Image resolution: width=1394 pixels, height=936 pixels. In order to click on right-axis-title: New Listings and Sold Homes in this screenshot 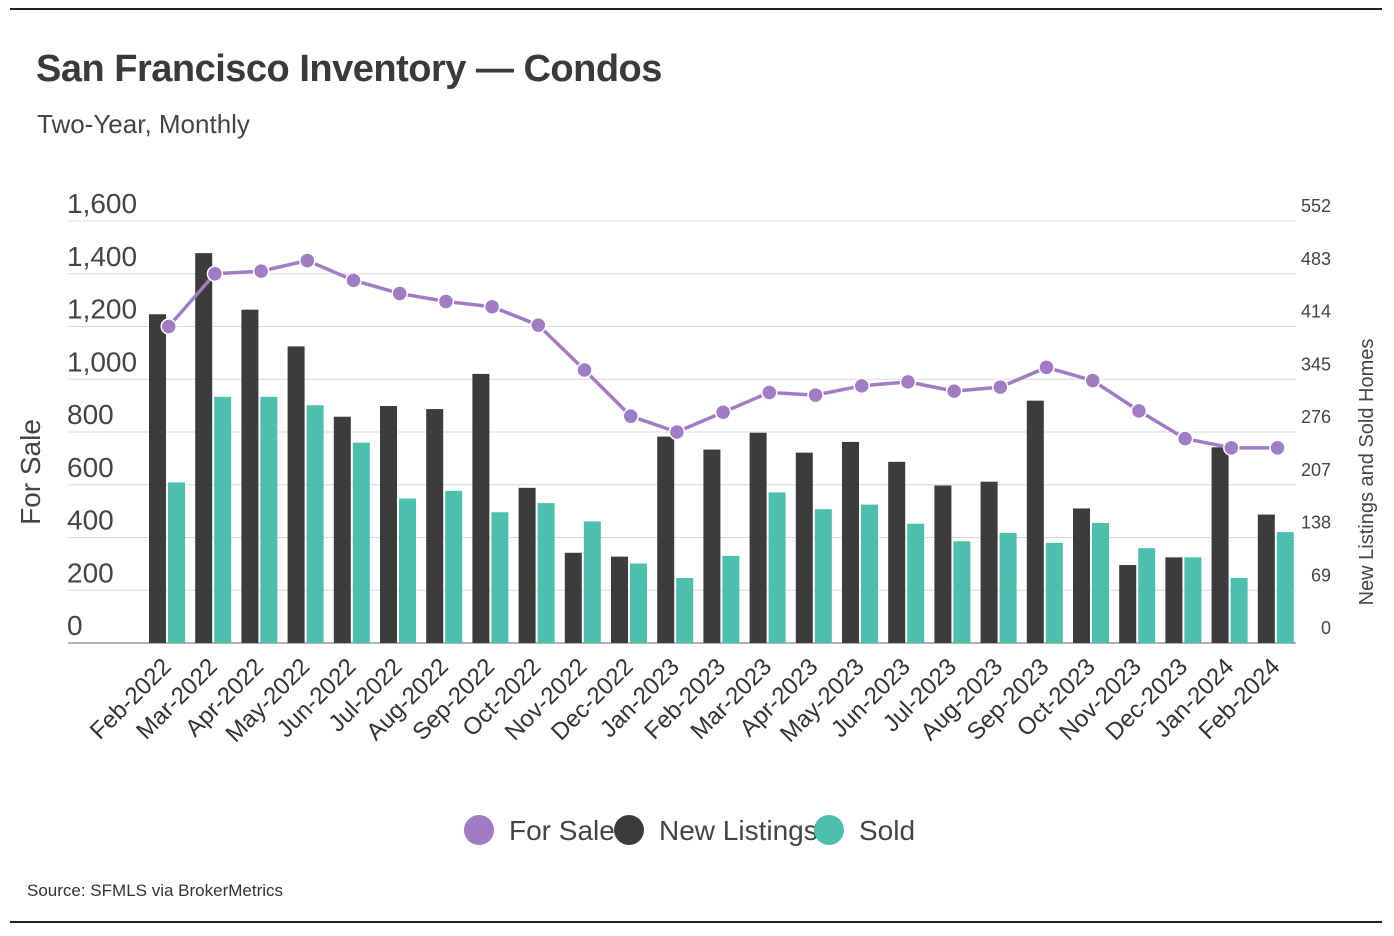, I will do `click(1367, 472)`.